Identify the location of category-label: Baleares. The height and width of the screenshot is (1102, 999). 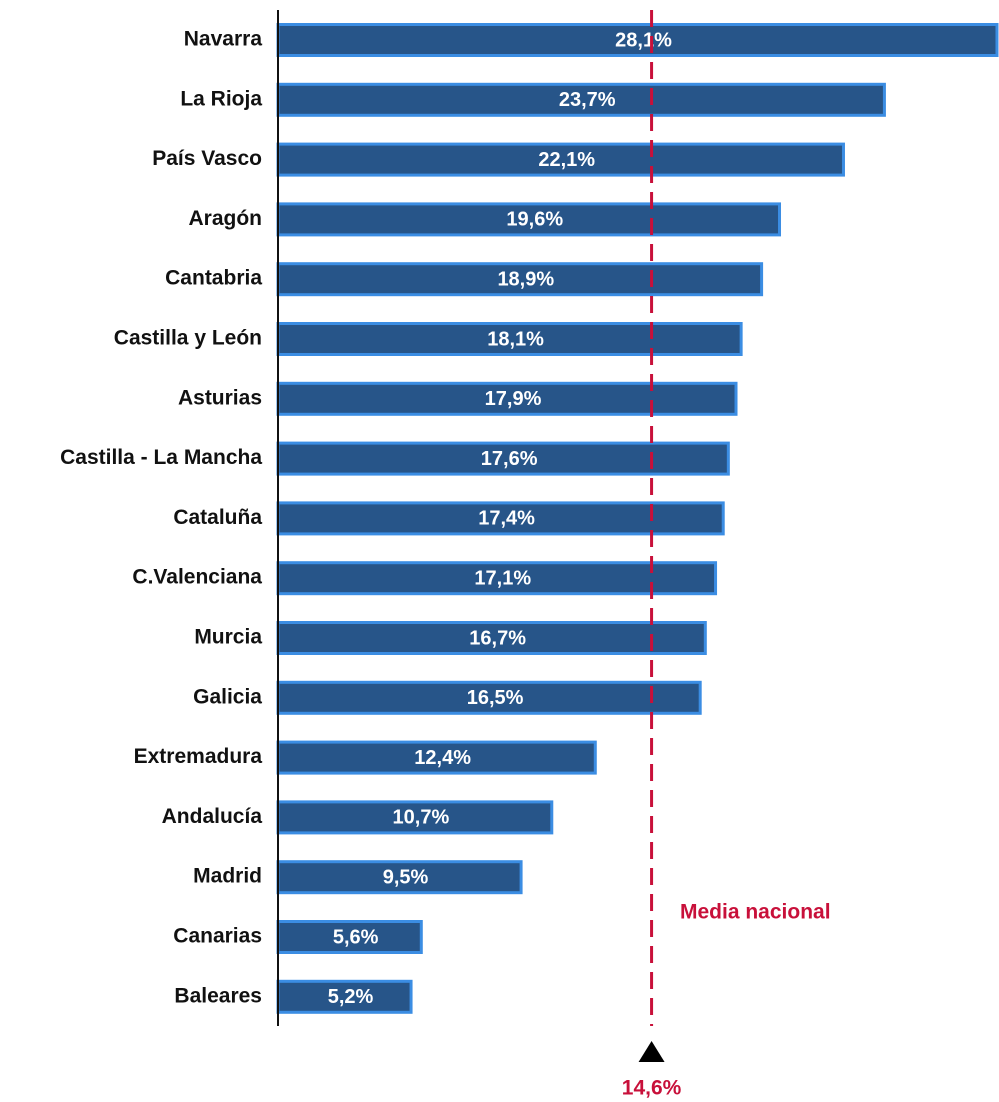
(218, 995).